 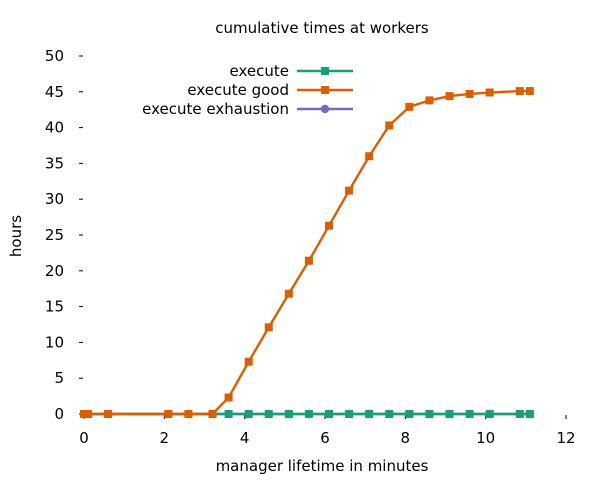 I want to click on legend-label: execute, so click(x=259, y=71).